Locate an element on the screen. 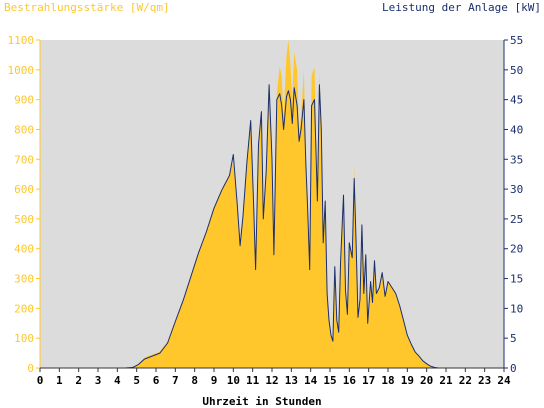 This screenshot has height=408, width=544. x-tick-label: 14 is located at coordinates (311, 380).